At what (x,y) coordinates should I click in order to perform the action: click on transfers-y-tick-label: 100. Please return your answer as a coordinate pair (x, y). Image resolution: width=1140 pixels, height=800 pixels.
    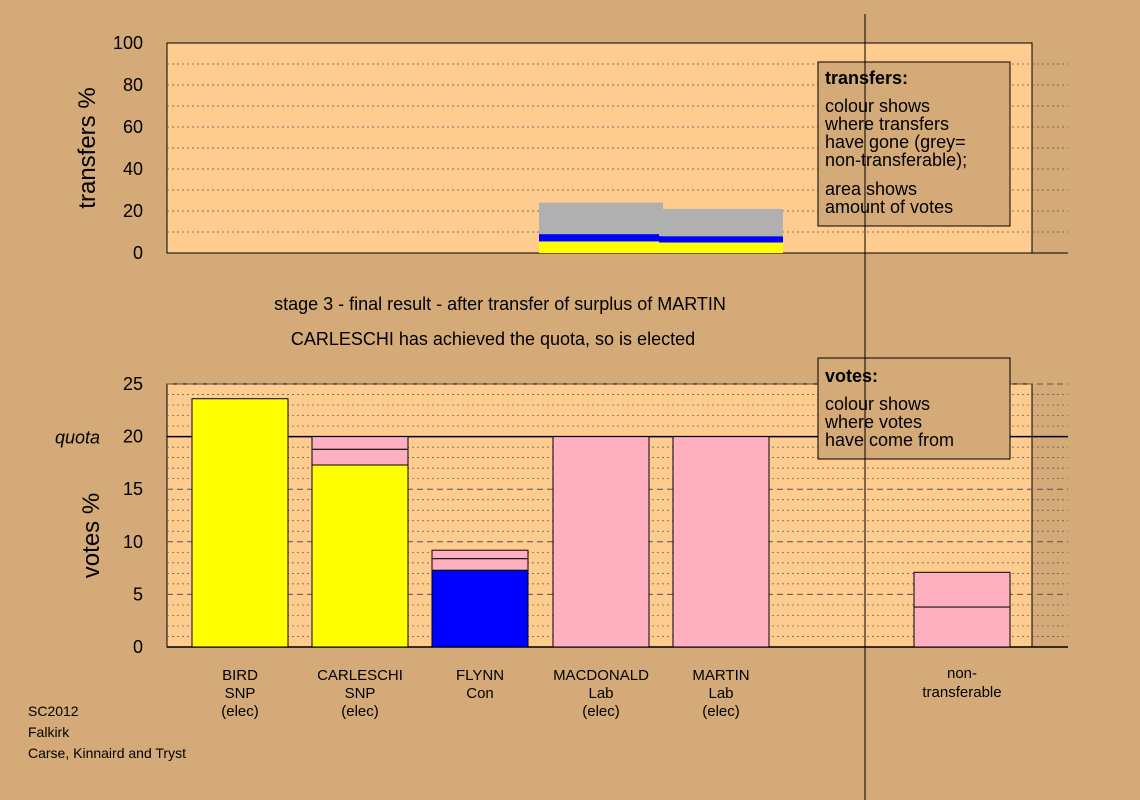
    Looking at the image, I should click on (128, 43).